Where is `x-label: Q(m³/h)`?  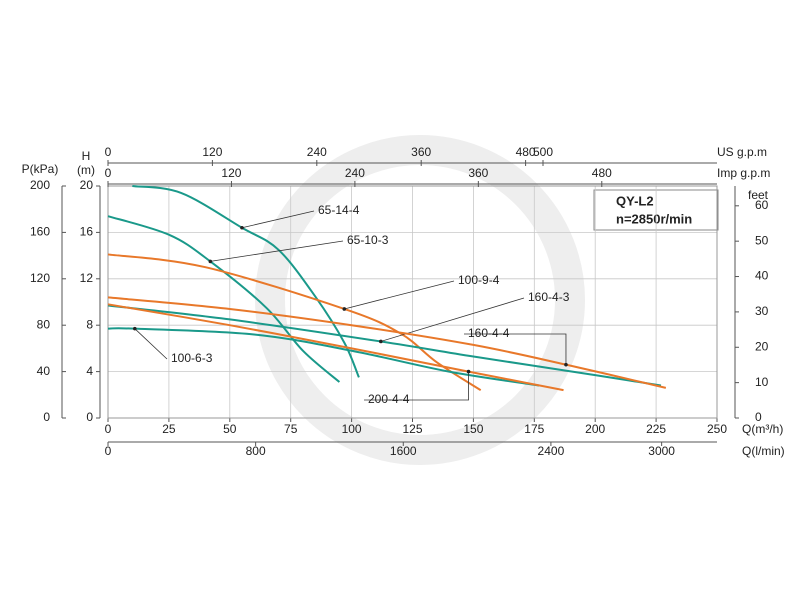
x-label: Q(m³/h) is located at coordinates (762, 429).